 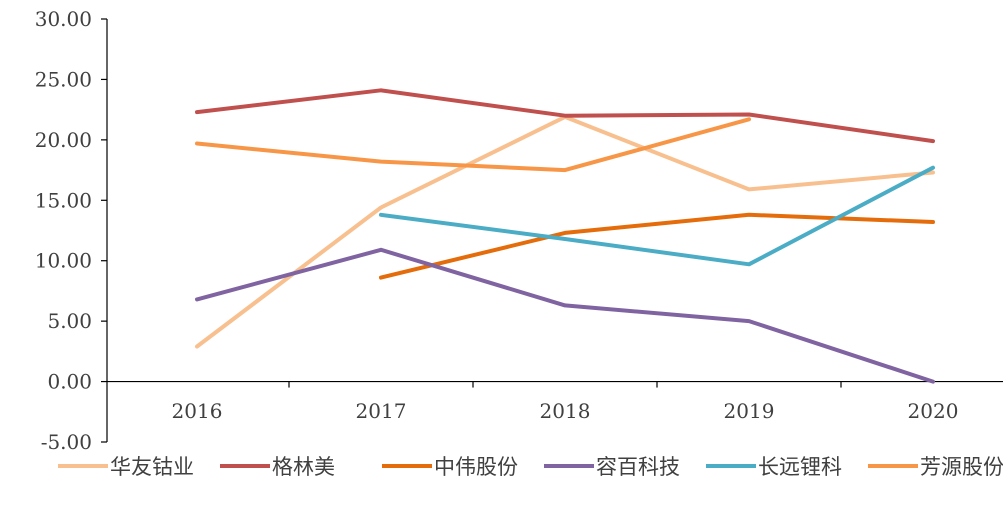 What do you see at coordinates (71, 230) in the screenshot?
I see `y-axis: -5.00 0.00 5.00 10.00 15.00 20.00 25.00 30.00` at bounding box center [71, 230].